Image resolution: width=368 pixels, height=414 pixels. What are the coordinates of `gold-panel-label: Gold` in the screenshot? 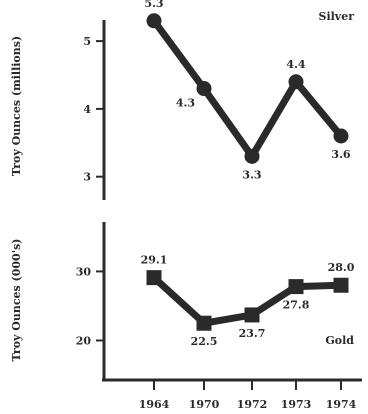 It's located at (339, 340).